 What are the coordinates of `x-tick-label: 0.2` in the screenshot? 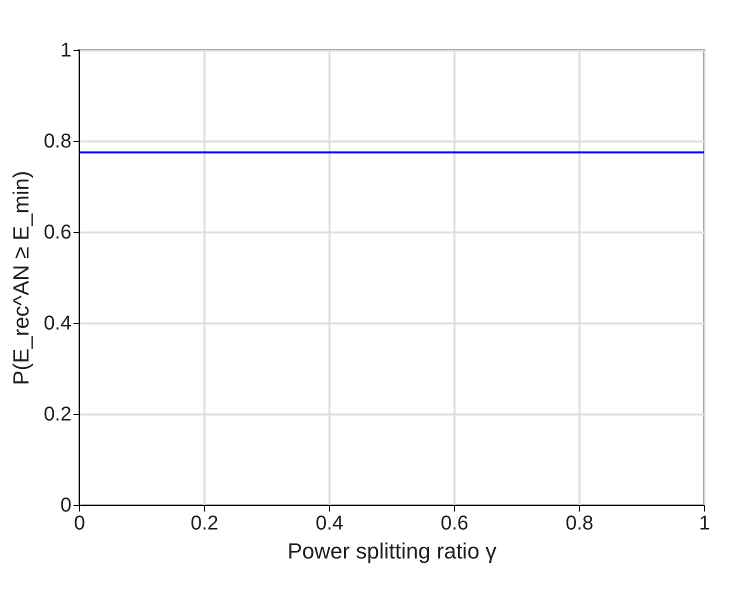 It's located at (204, 523).